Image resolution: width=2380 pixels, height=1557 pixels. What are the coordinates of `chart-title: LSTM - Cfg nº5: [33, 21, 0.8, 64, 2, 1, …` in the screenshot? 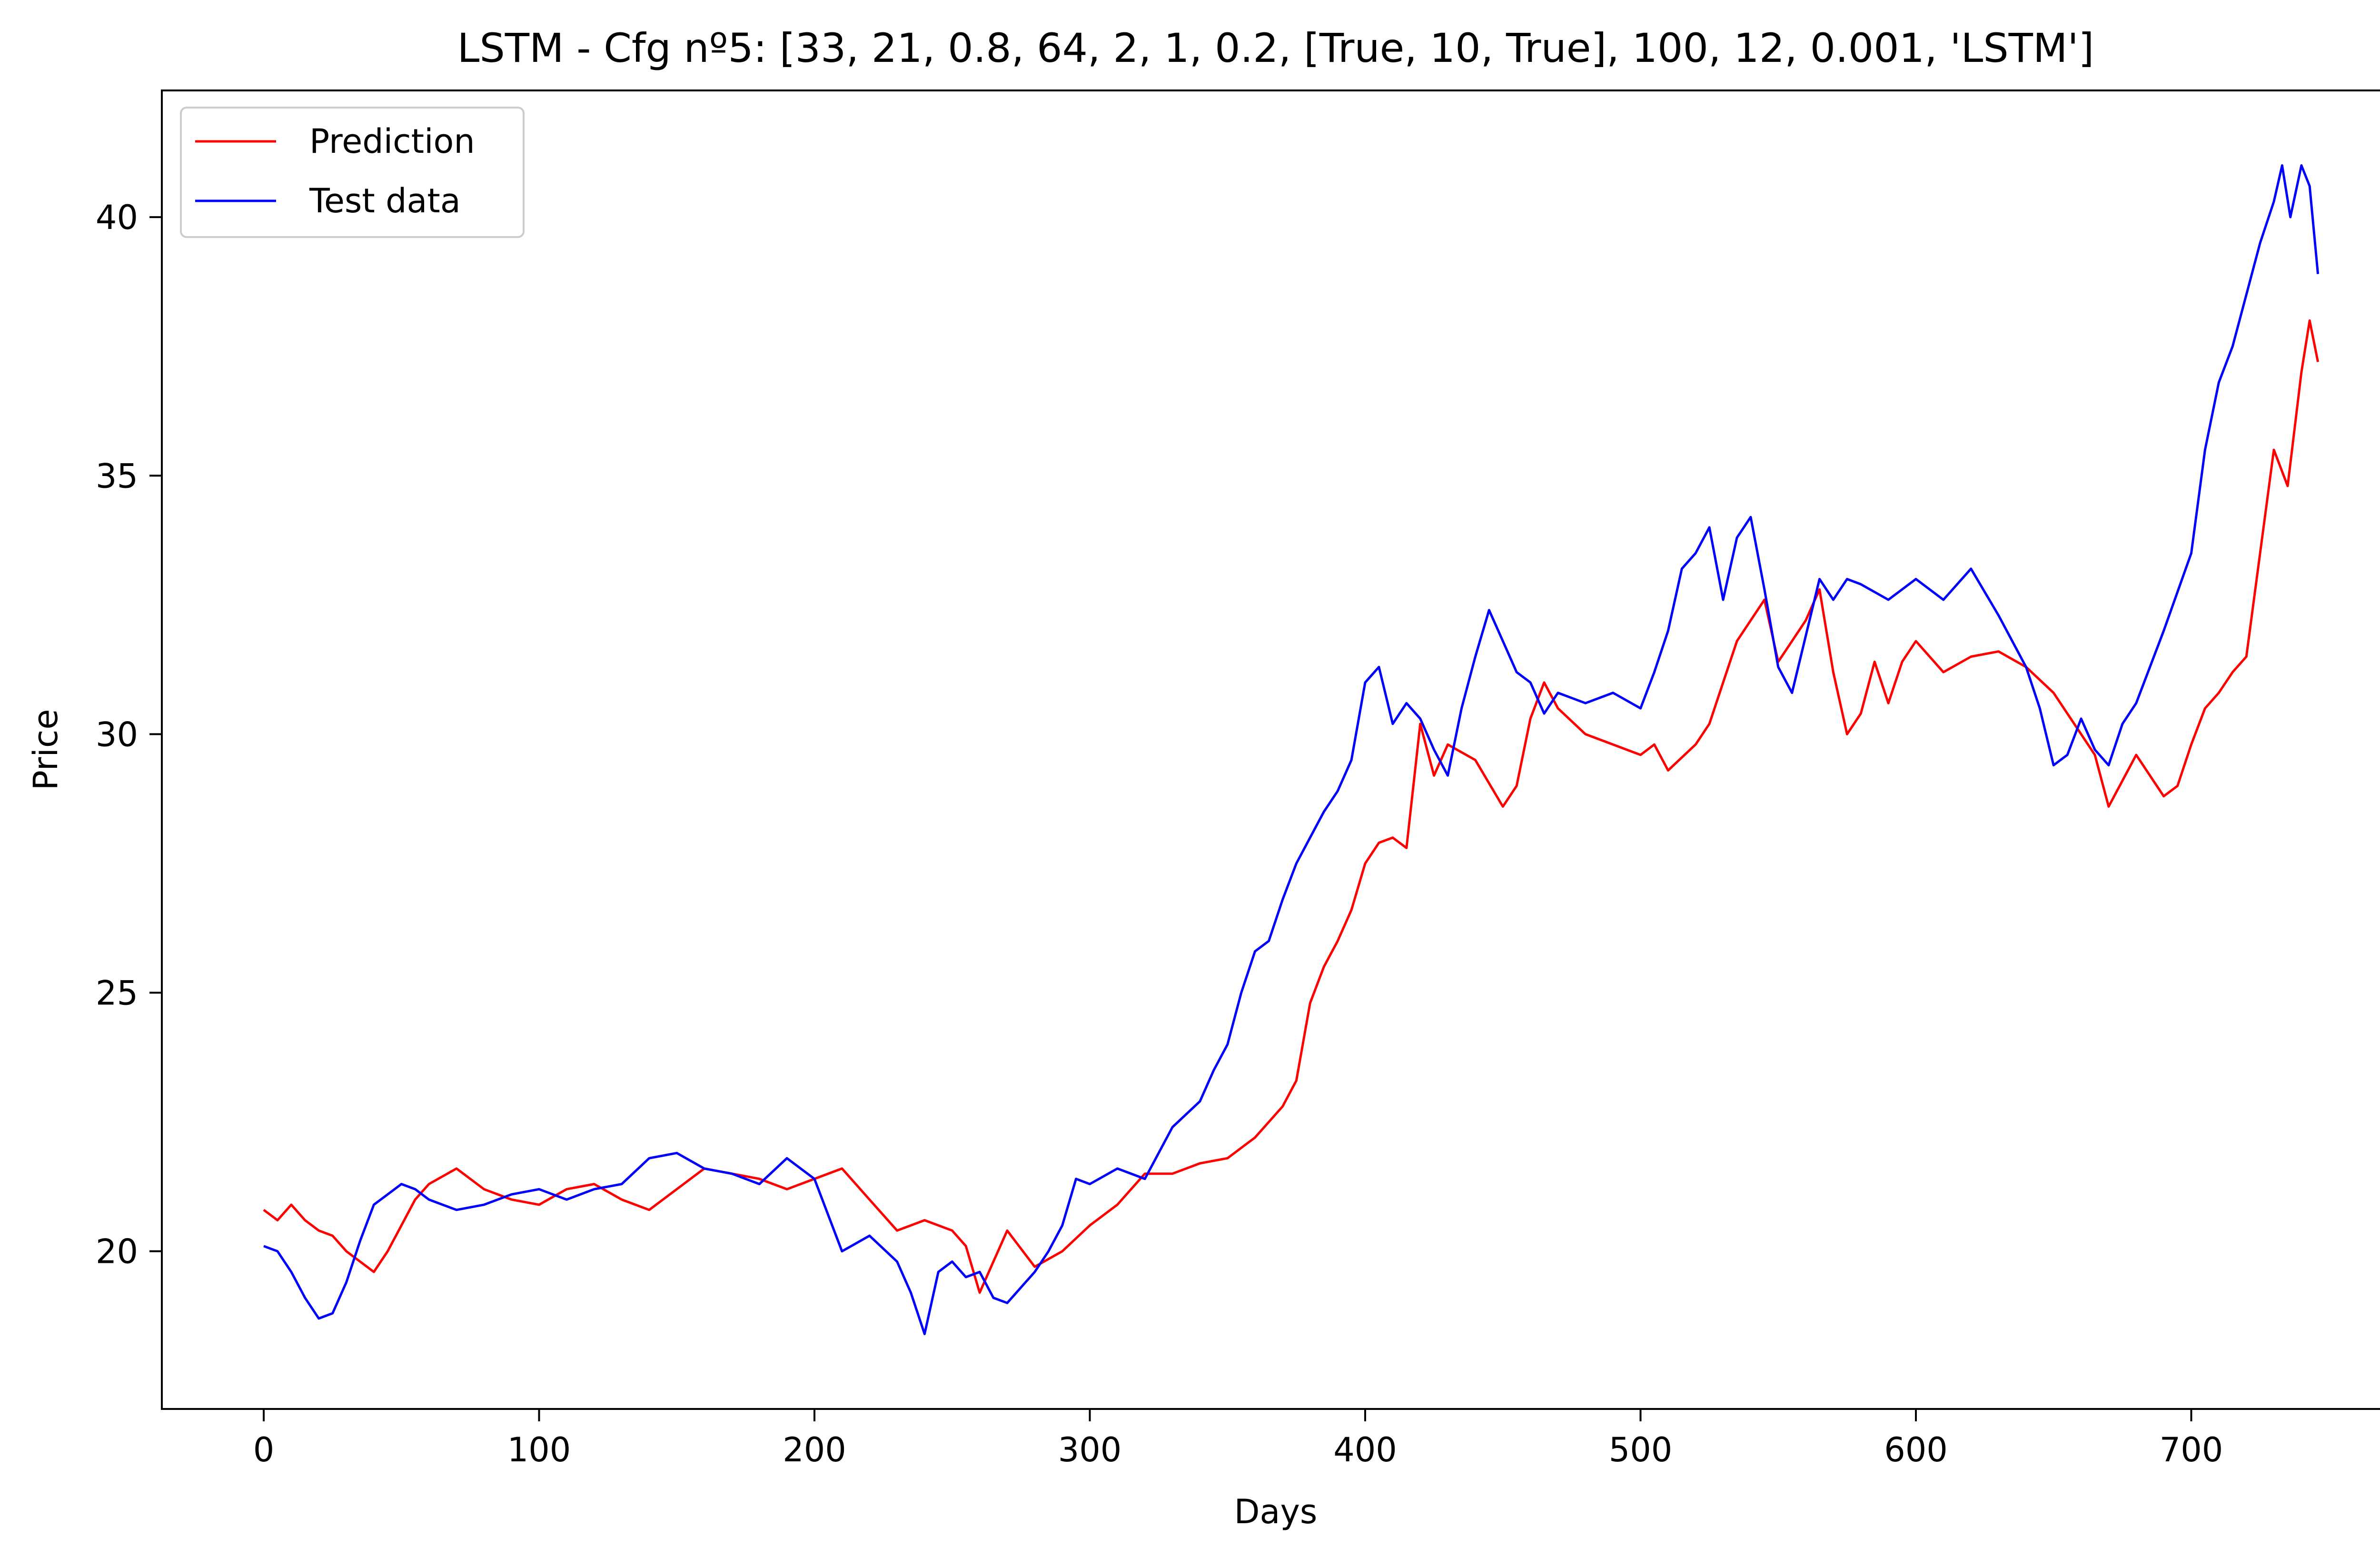 It's located at (1275, 48).